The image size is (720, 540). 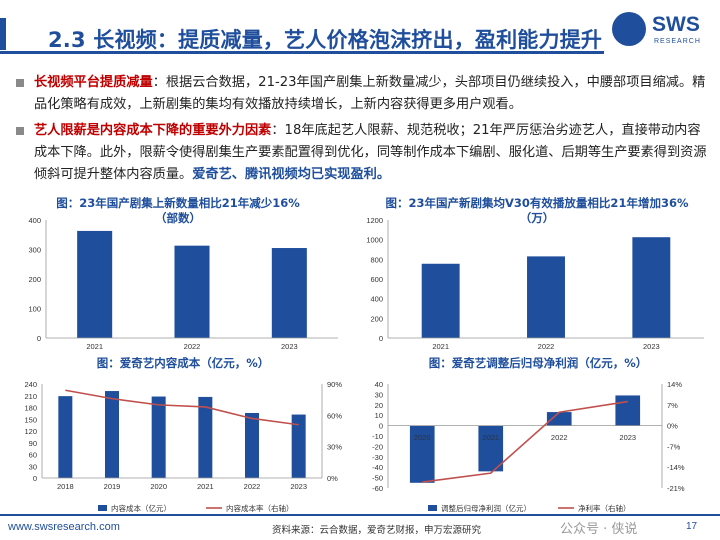 I want to click on series-line, so click(x=525, y=441).